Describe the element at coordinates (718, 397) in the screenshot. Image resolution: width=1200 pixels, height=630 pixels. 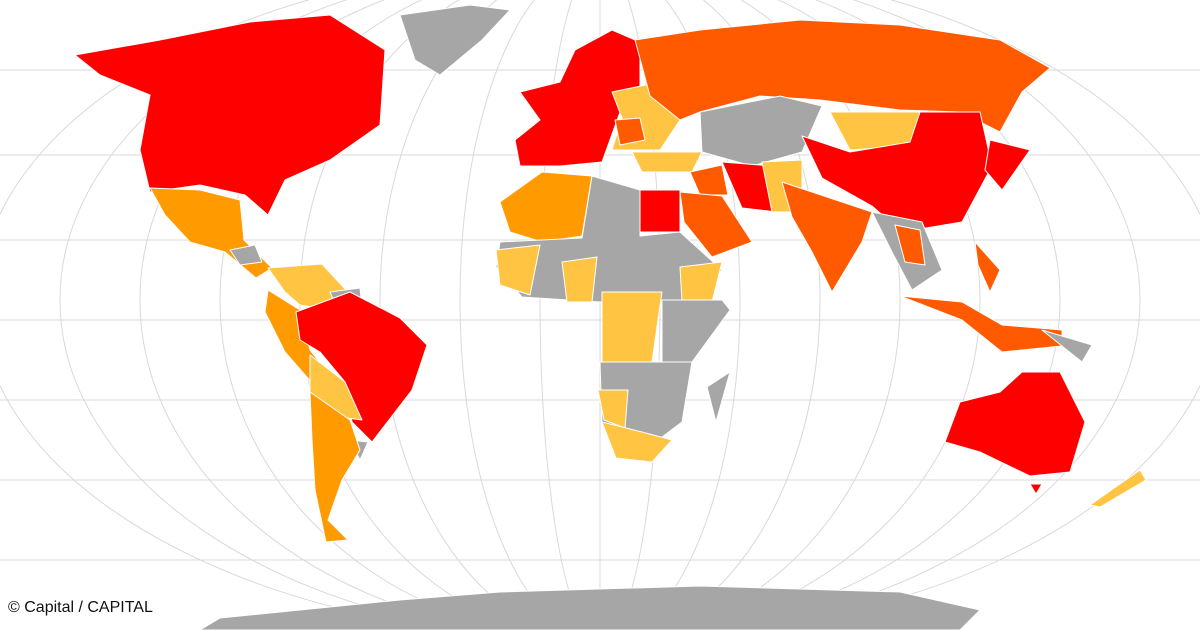
I see `region-madagascar` at that location.